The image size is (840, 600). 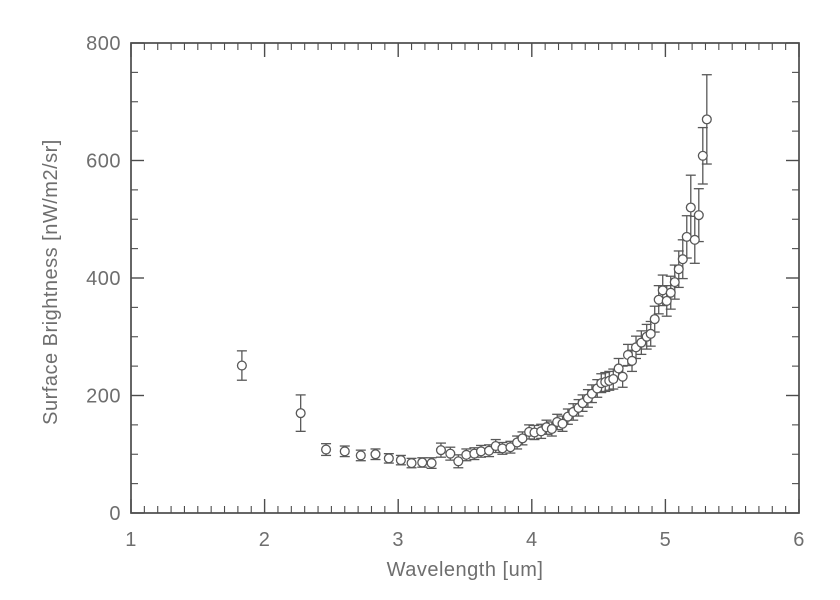 What do you see at coordinates (265, 540) in the screenshot?
I see `x-tick-label: 2` at bounding box center [265, 540].